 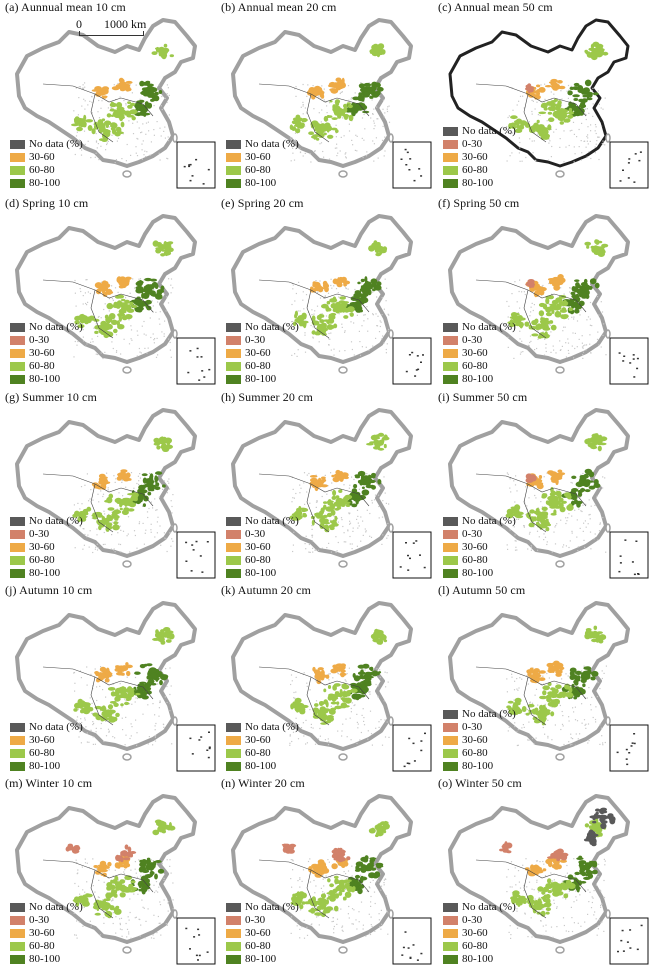 I want to click on legend-item: 30-60, so click(x=46, y=157).